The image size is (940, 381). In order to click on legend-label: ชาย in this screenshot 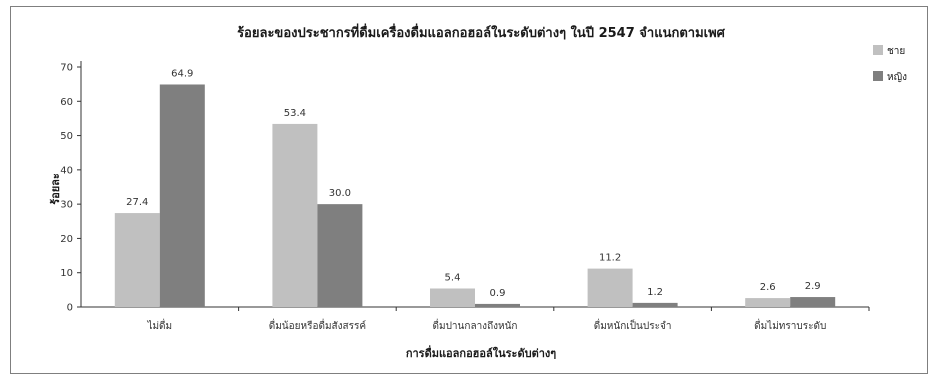, I will do `click(896, 51)`.